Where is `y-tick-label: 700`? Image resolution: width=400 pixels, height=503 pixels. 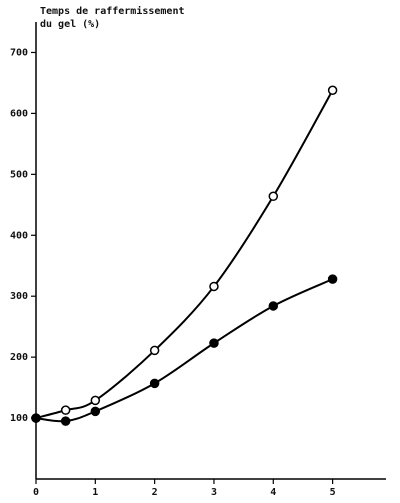 y-tick-label: 700 is located at coordinates (19, 52).